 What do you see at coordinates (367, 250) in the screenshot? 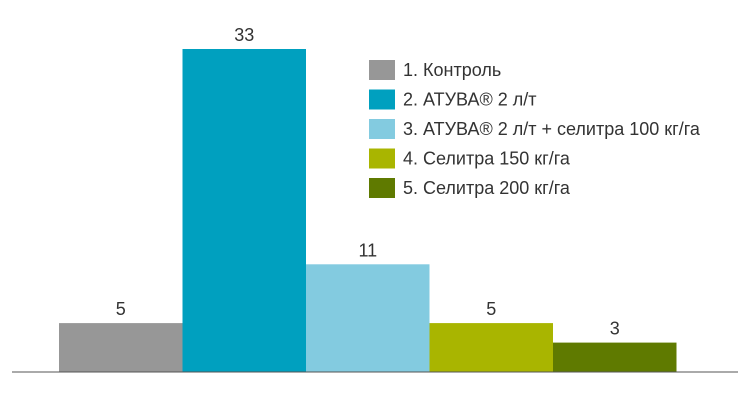
I see `bar-value-label-3: 11` at bounding box center [367, 250].